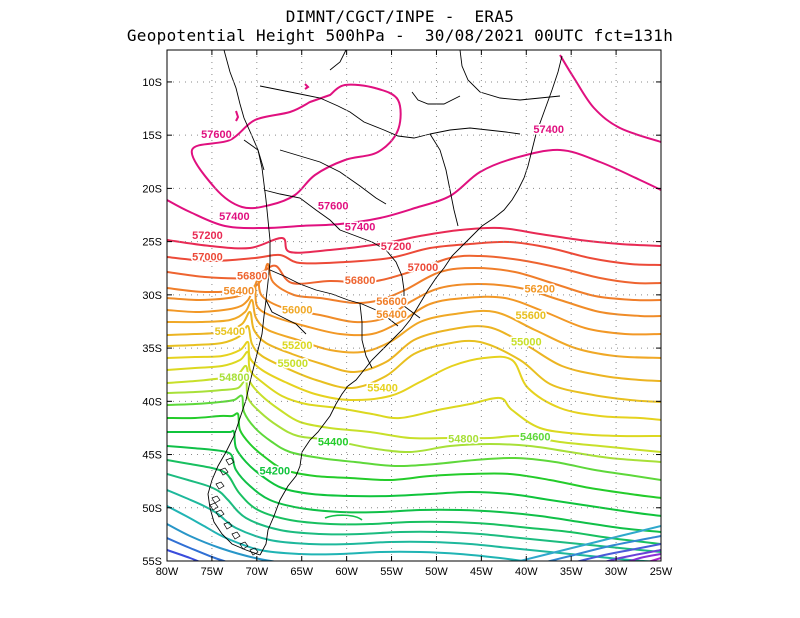 This screenshot has height=618, width=800. Describe the element at coordinates (152, 402) in the screenshot. I see `y-tick-label: 40S` at that location.